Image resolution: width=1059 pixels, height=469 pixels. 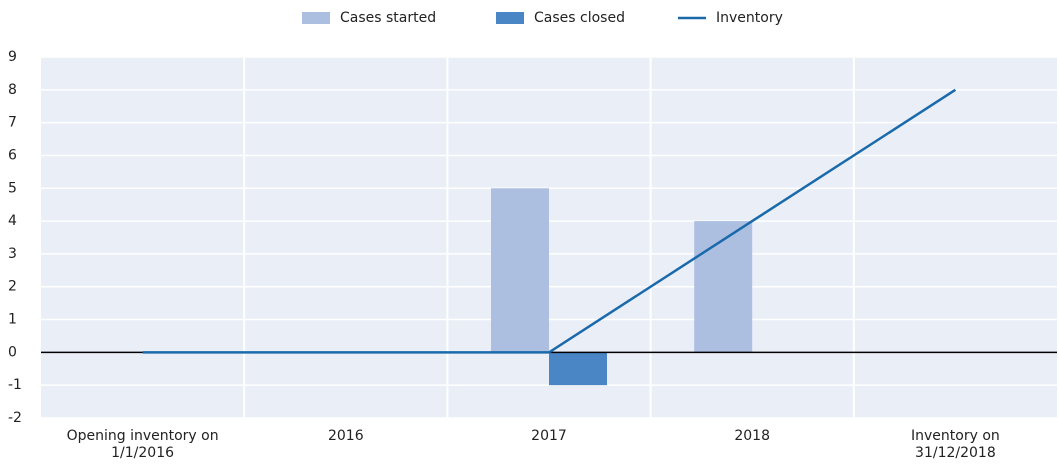 What do you see at coordinates (579, 18) in the screenshot?
I see `legend-label: Cases closed` at bounding box center [579, 18].